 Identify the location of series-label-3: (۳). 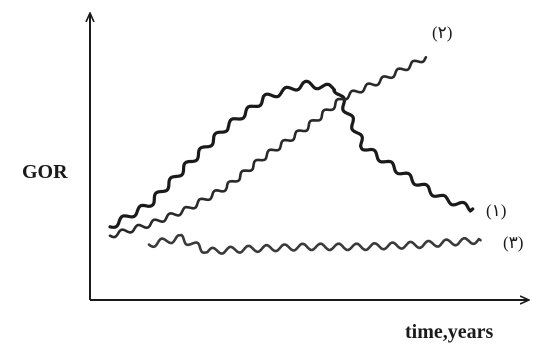
(513, 242).